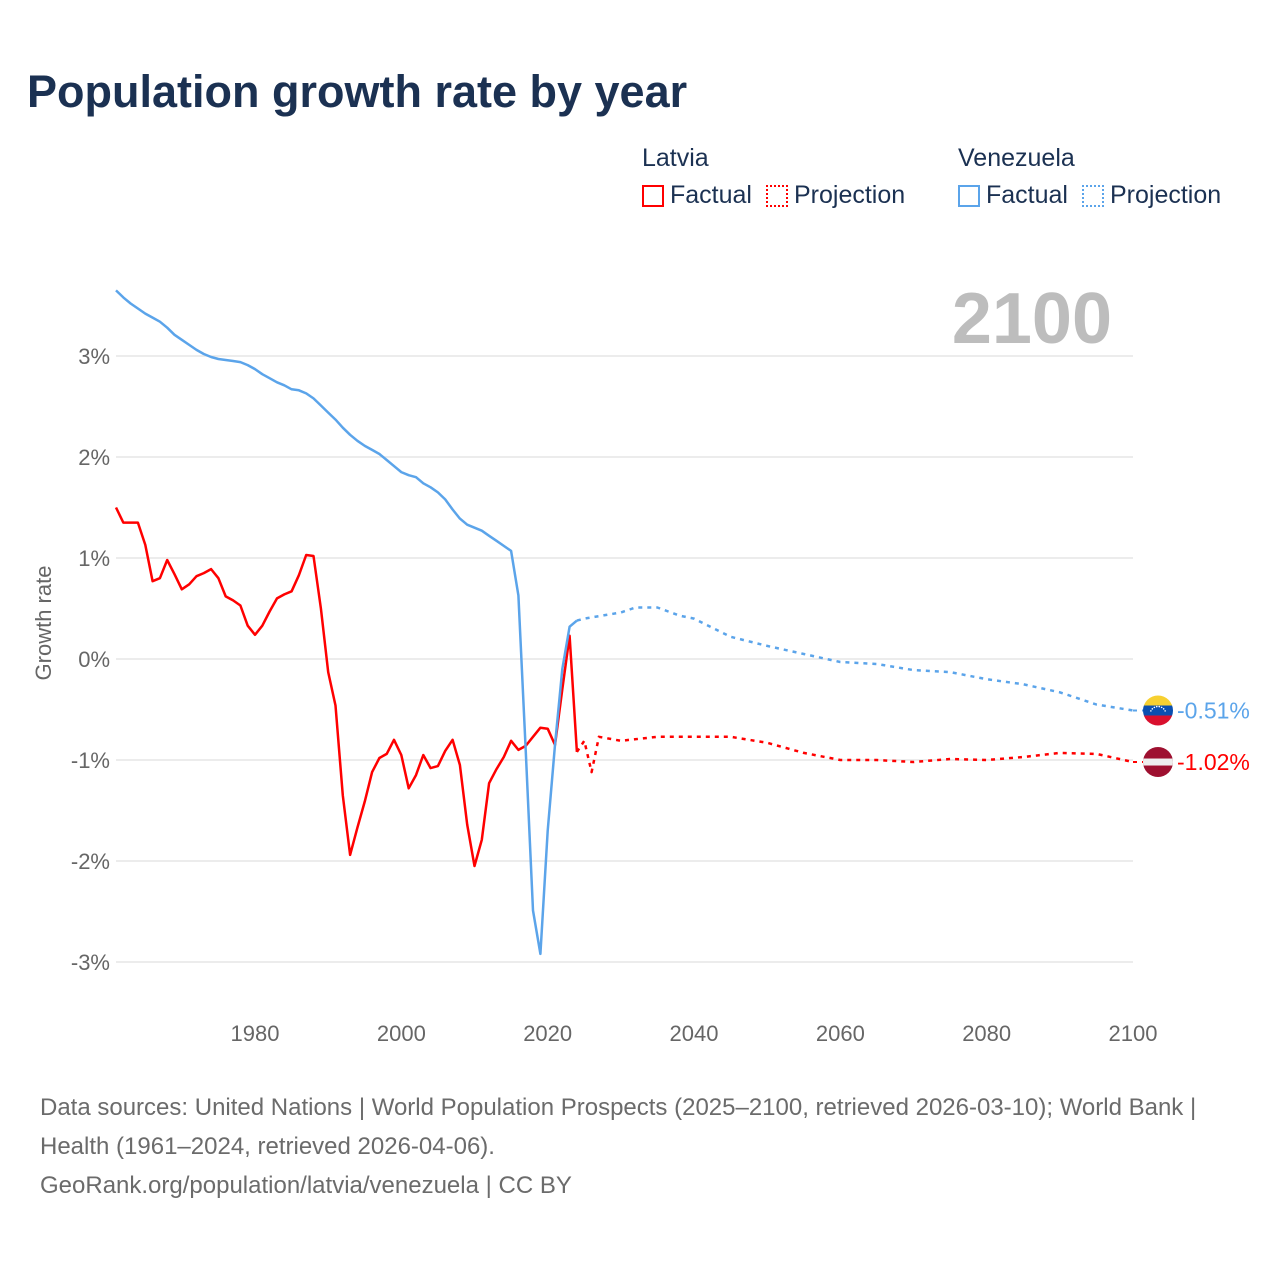 The height and width of the screenshot is (1280, 1280). What do you see at coordinates (840, 1033) in the screenshot?
I see `x-tick-label: 2060` at bounding box center [840, 1033].